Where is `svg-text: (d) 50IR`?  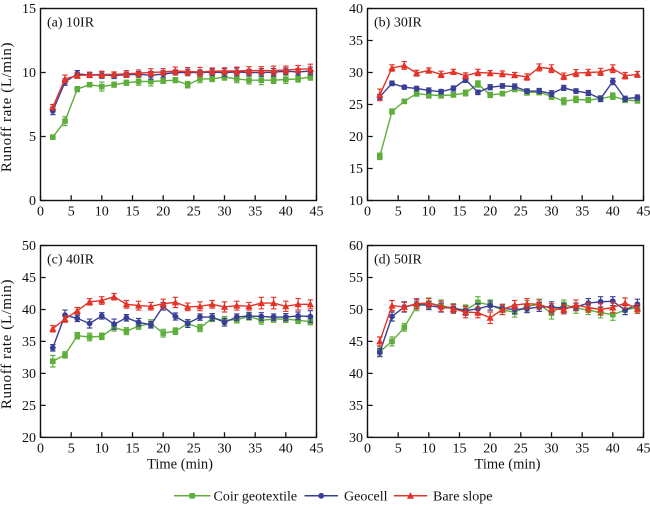 svg-text: (d) 50IR is located at coordinates (398, 260).